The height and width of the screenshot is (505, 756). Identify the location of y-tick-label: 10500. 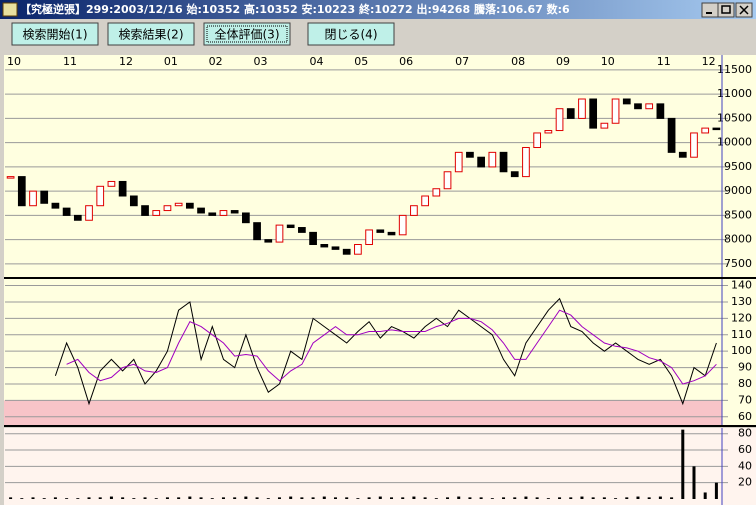
(734, 117).